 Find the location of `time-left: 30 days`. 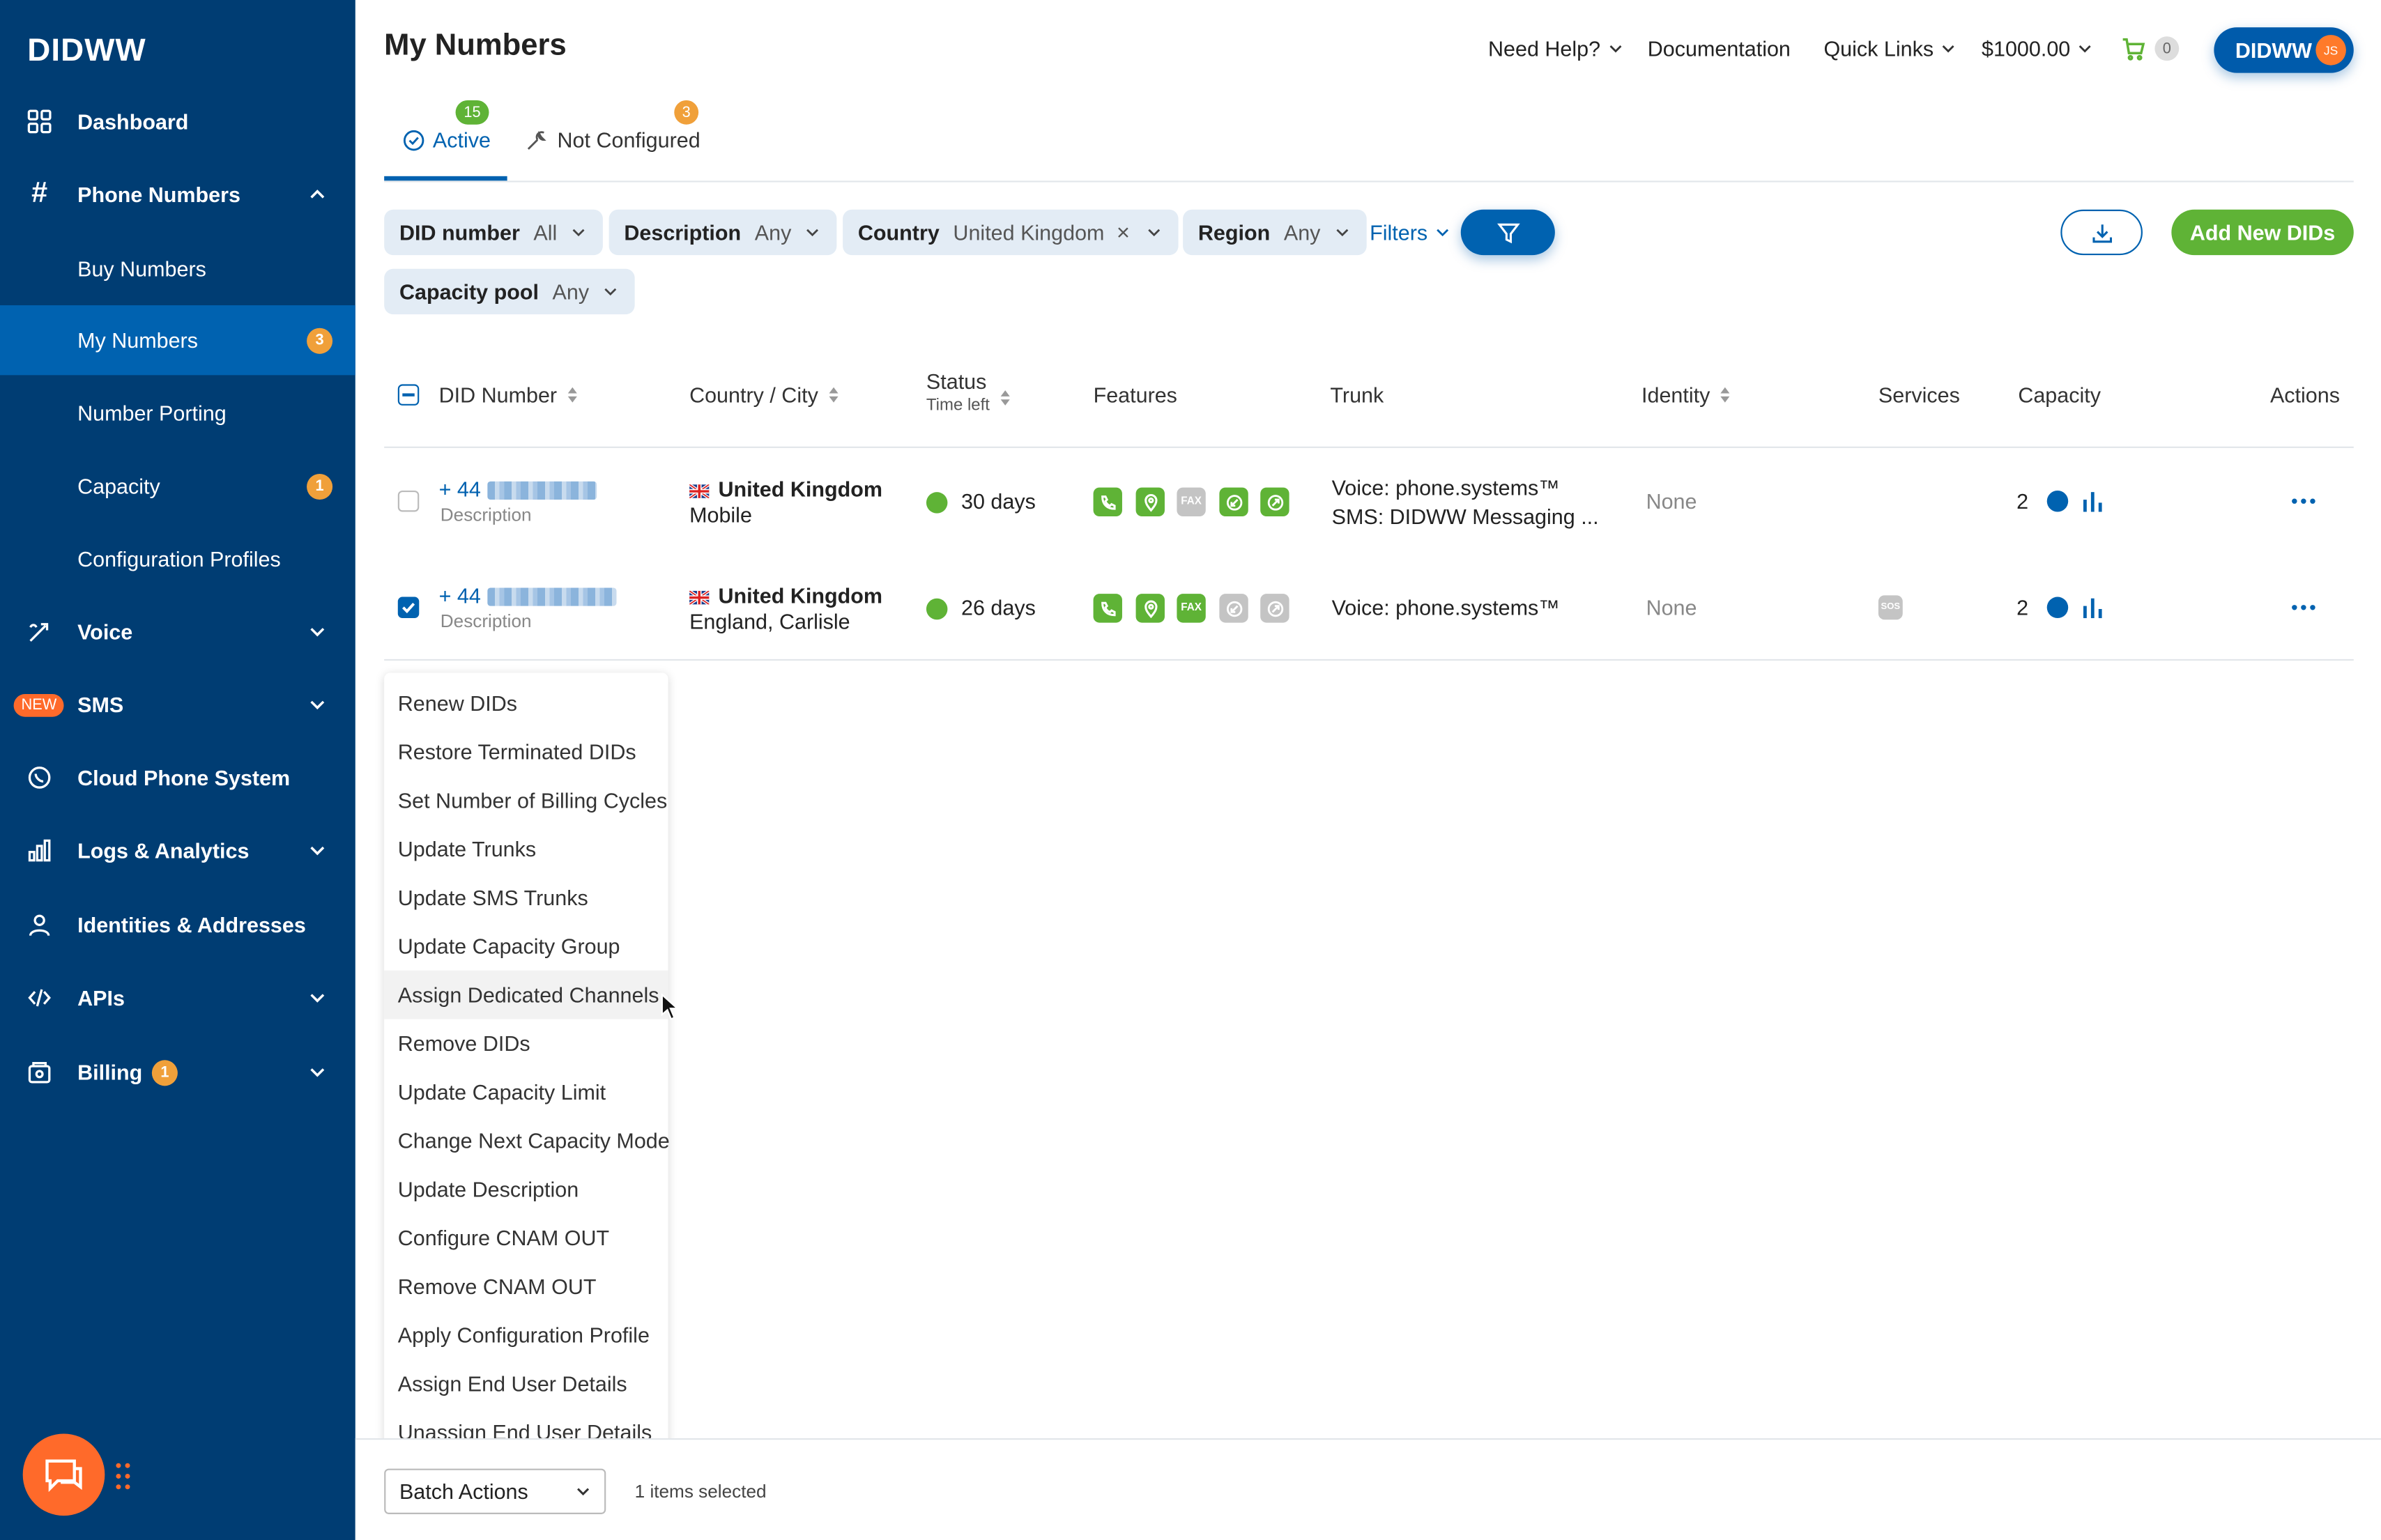

time-left: 30 days is located at coordinates (998, 501).